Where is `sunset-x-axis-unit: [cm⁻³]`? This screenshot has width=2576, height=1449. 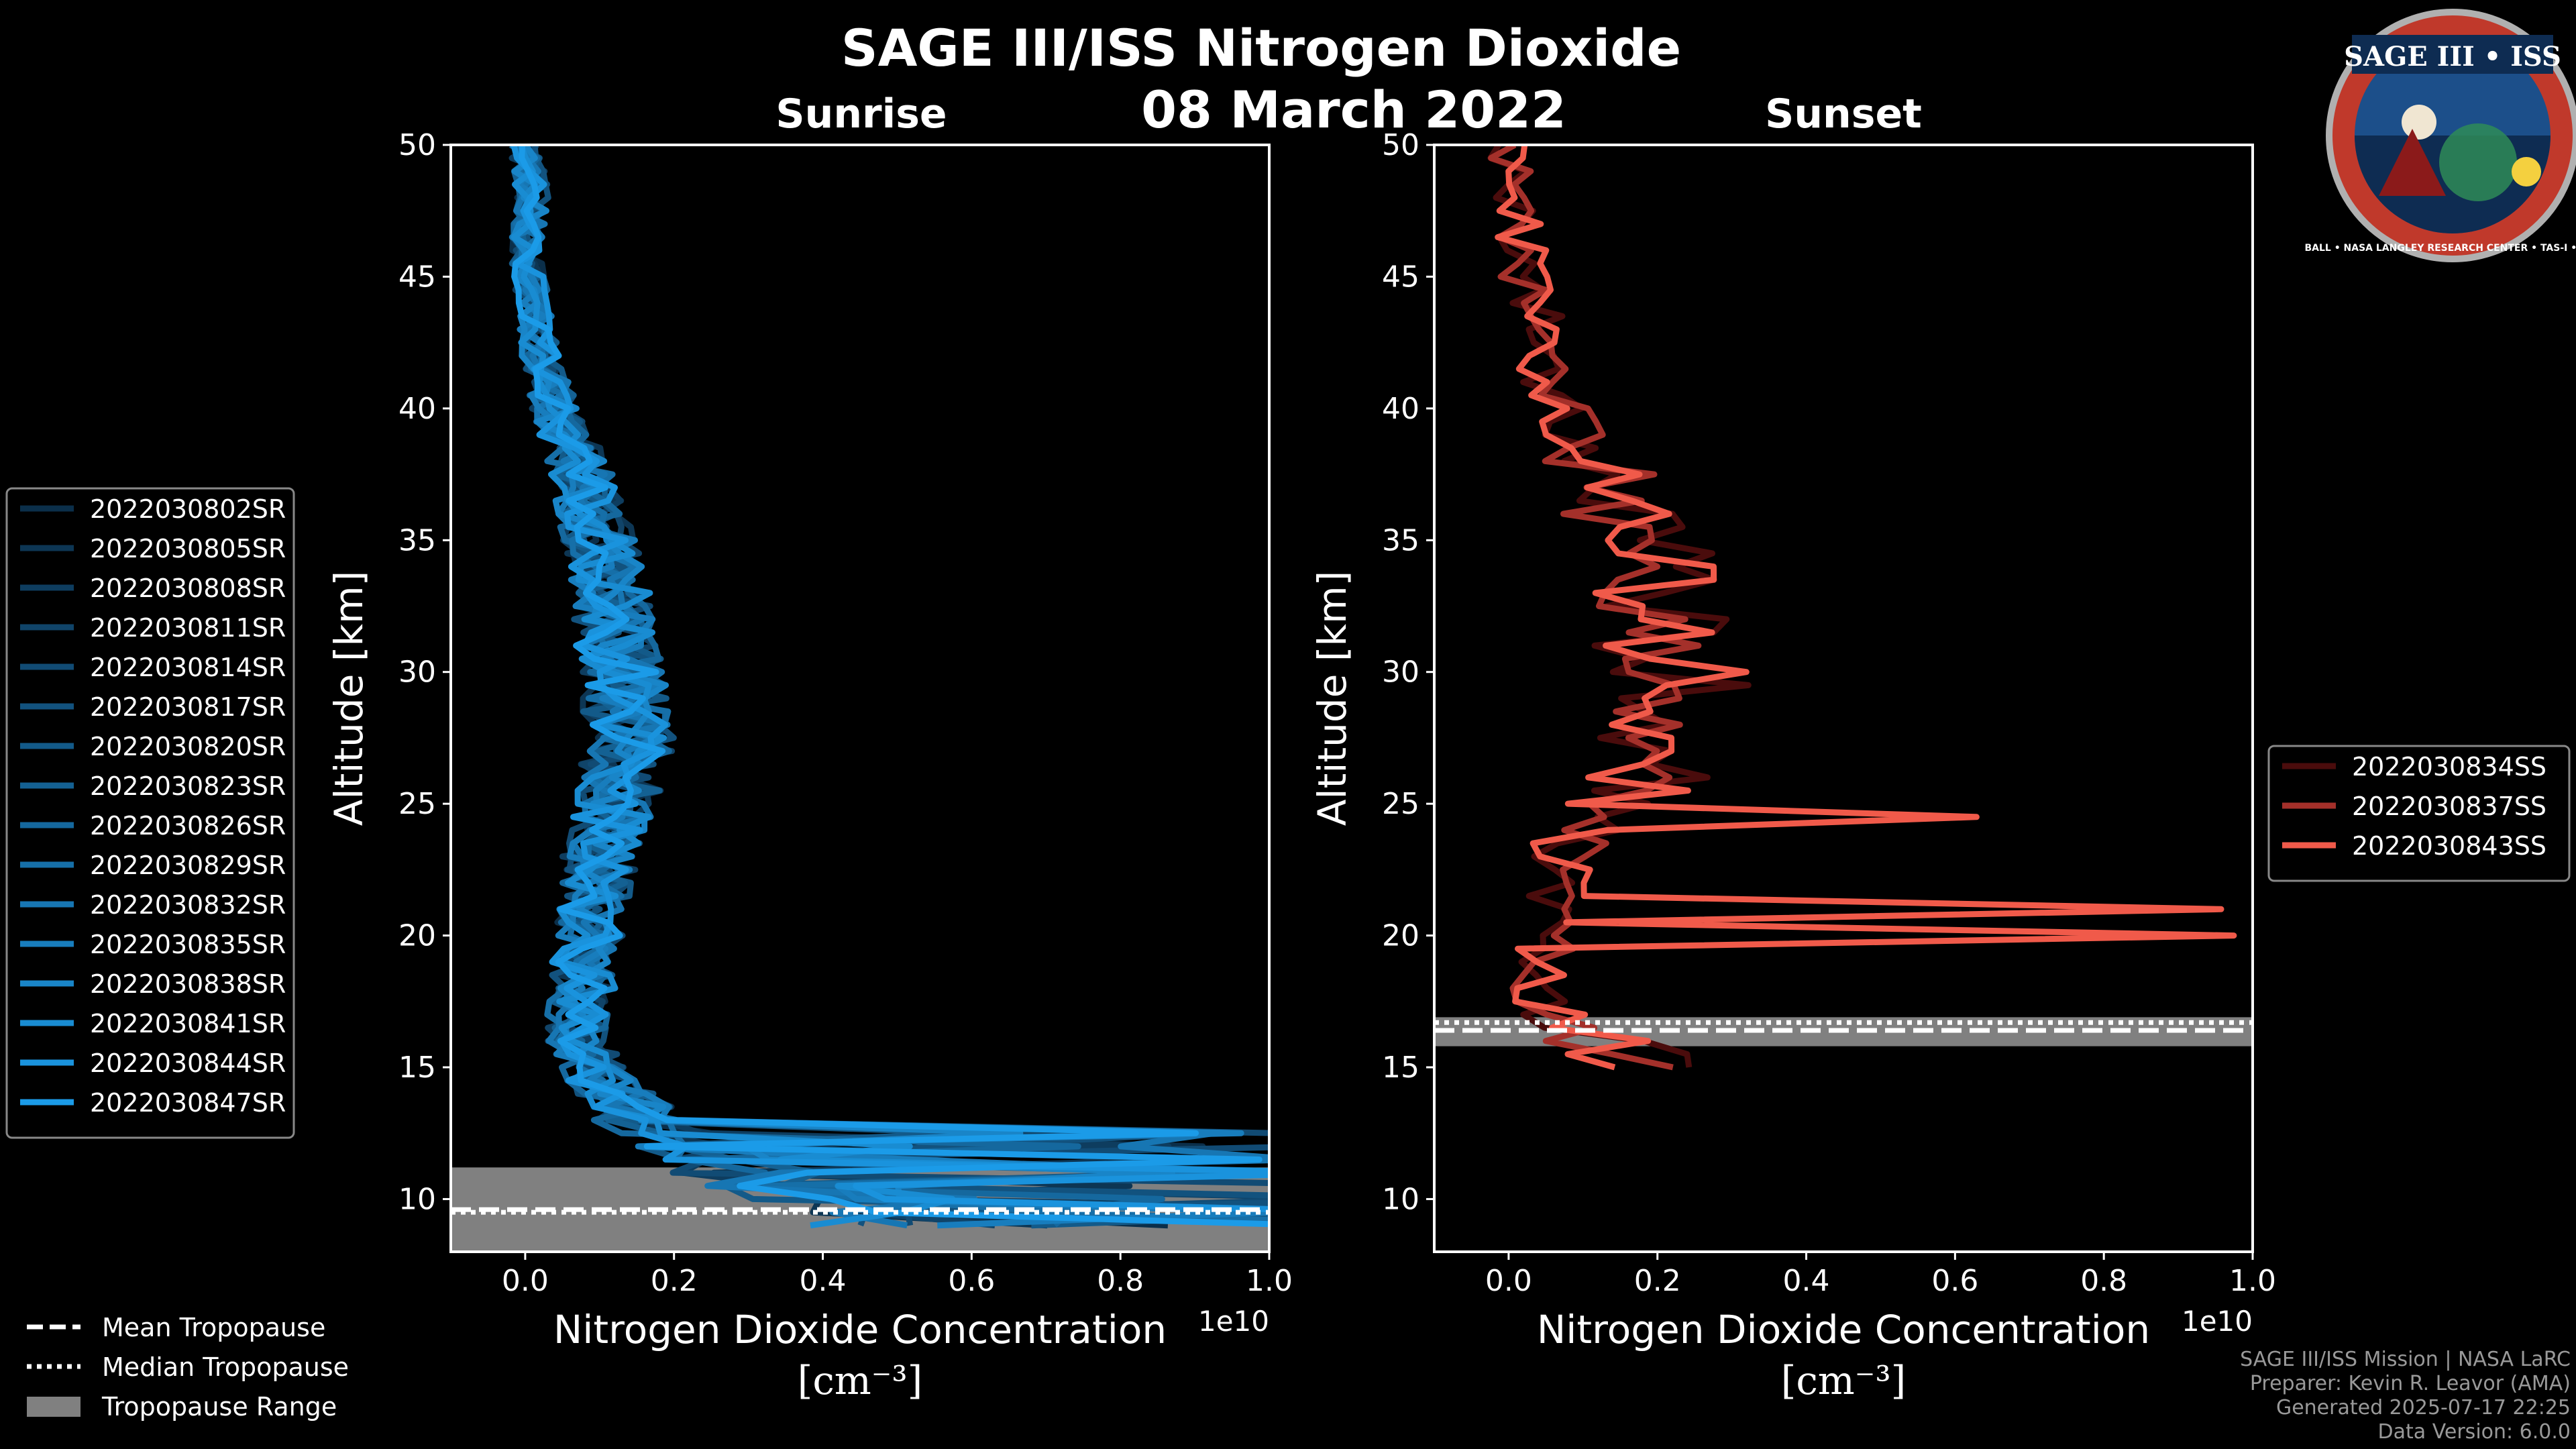 sunset-x-axis-unit: [cm⁻³] is located at coordinates (1844, 1380).